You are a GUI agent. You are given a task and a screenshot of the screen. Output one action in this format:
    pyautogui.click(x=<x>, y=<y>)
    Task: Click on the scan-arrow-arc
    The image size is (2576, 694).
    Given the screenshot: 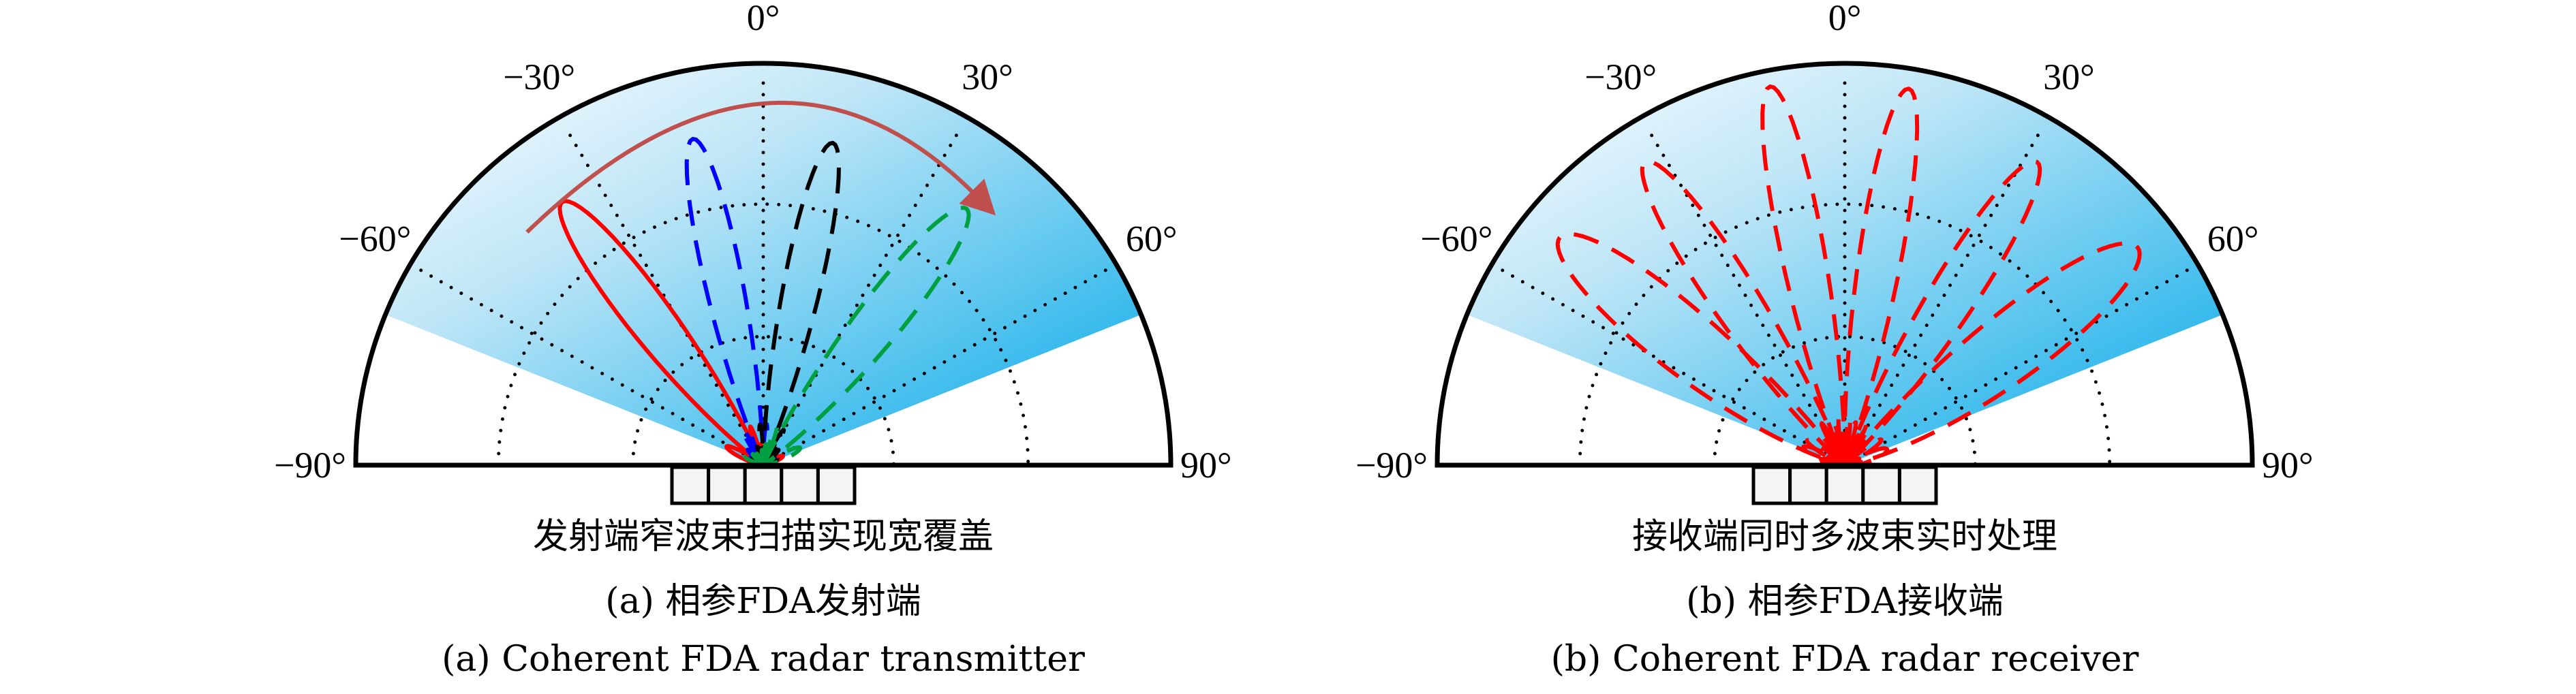 What is the action you would take?
    pyautogui.click(x=752, y=167)
    